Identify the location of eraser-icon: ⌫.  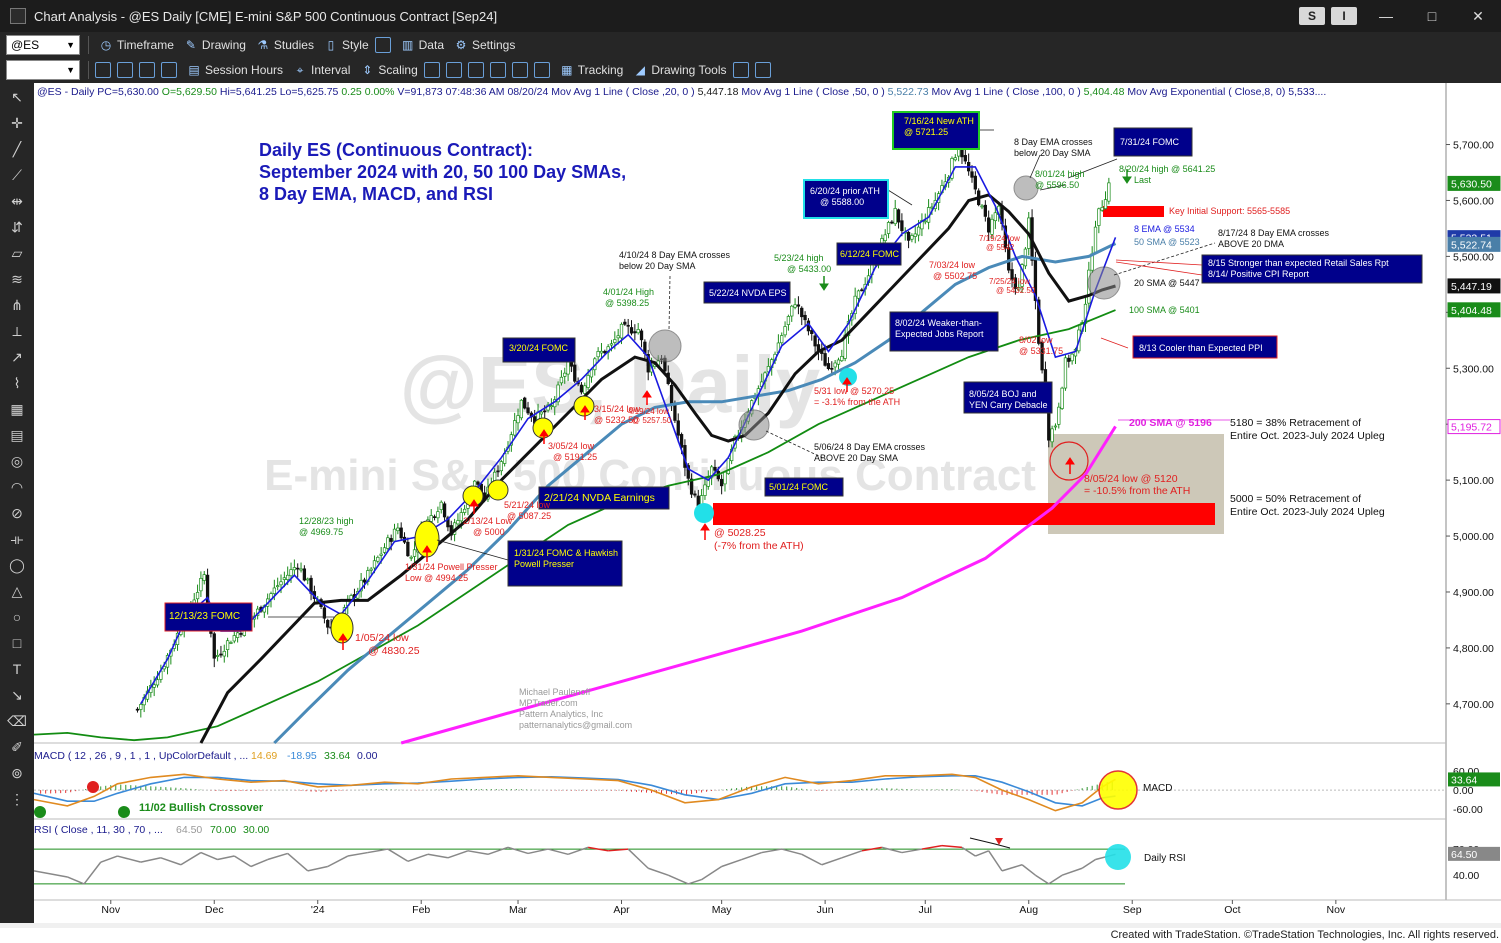
(17, 721).